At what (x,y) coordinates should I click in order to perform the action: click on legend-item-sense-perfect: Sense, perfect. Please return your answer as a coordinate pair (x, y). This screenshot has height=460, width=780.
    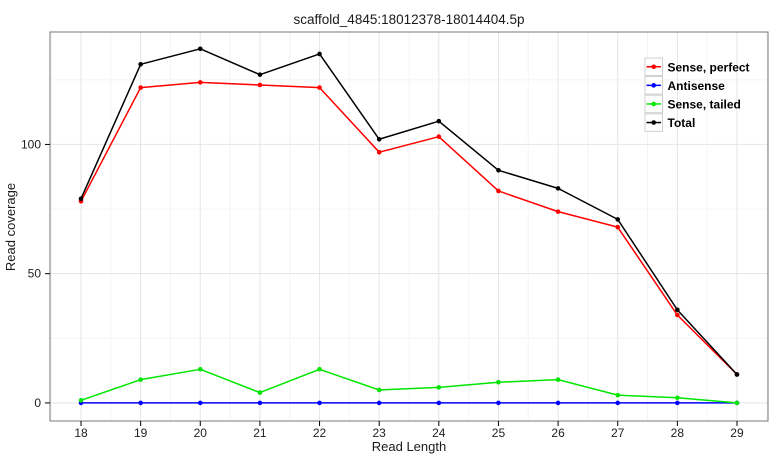
    Looking at the image, I should click on (697, 66).